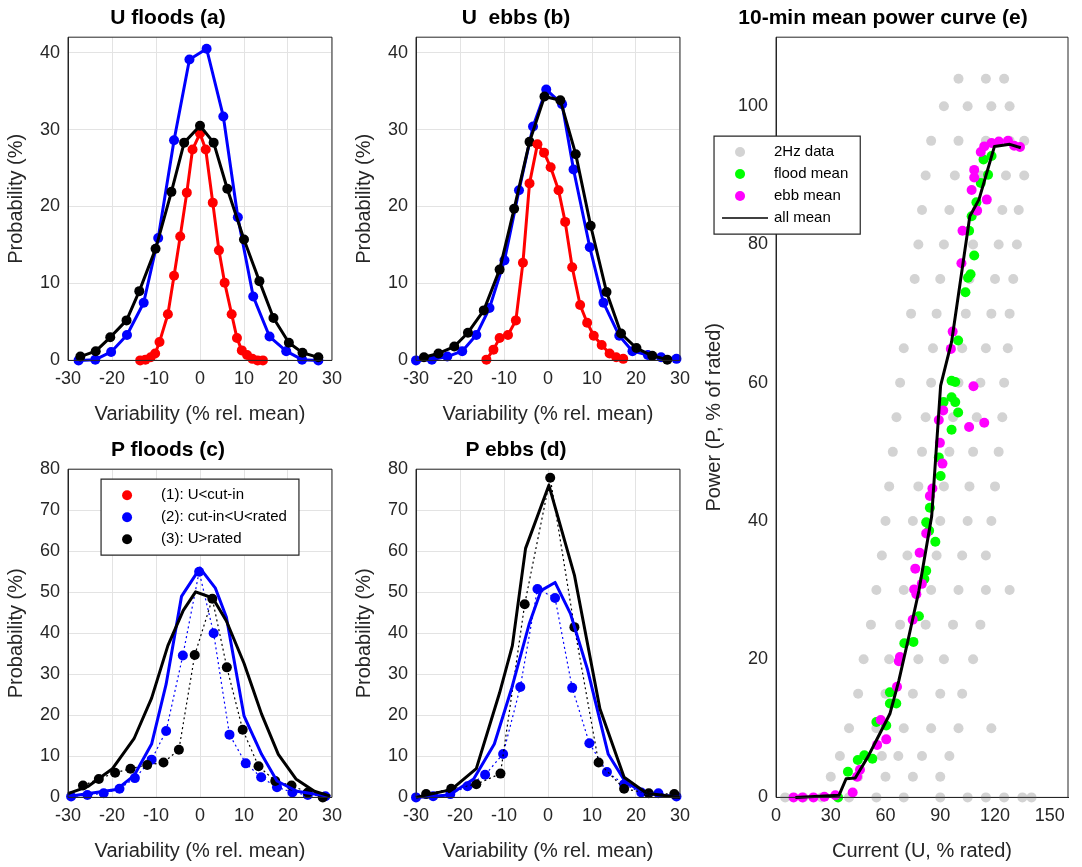 The width and height of the screenshot is (1082, 867). Describe the element at coordinates (168, 449) in the screenshot. I see `chart-title: P floods (c)` at that location.